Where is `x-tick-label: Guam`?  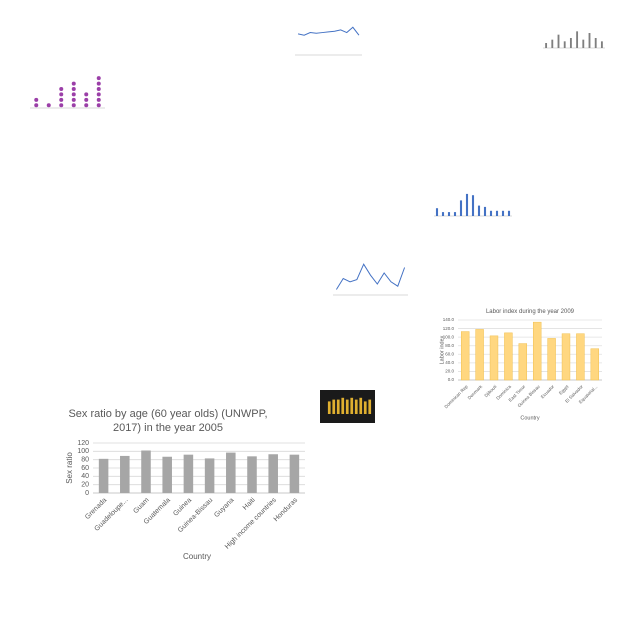
x-tick-label: Guam is located at coordinates (141, 506).